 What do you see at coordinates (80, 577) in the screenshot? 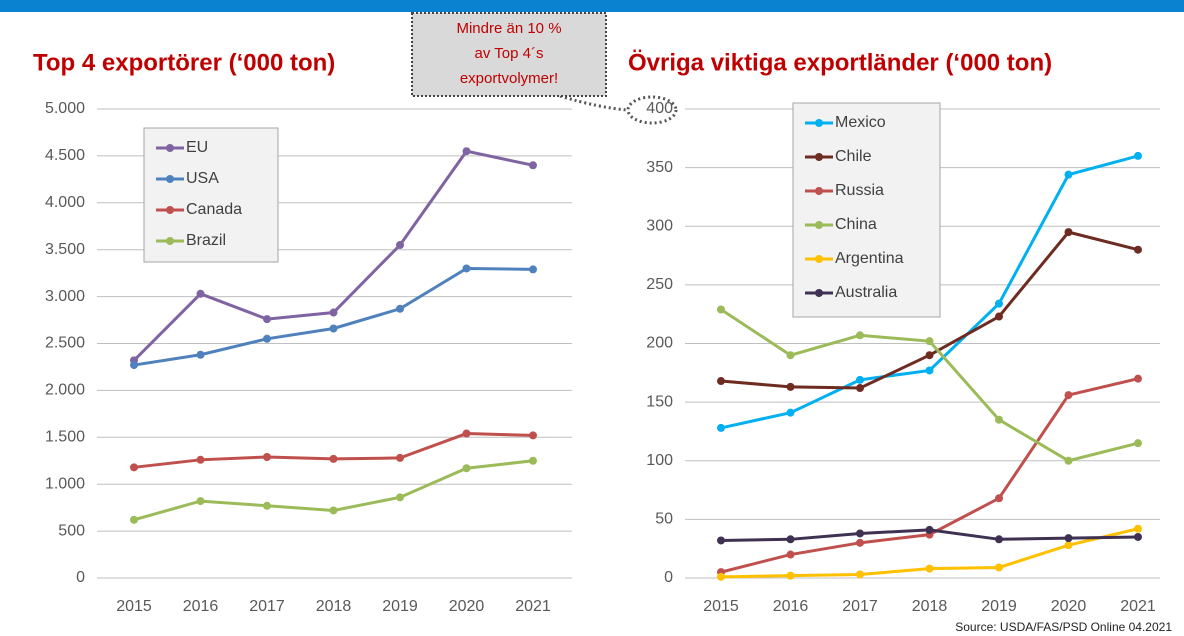
I see `y-tick-label: 0` at bounding box center [80, 577].